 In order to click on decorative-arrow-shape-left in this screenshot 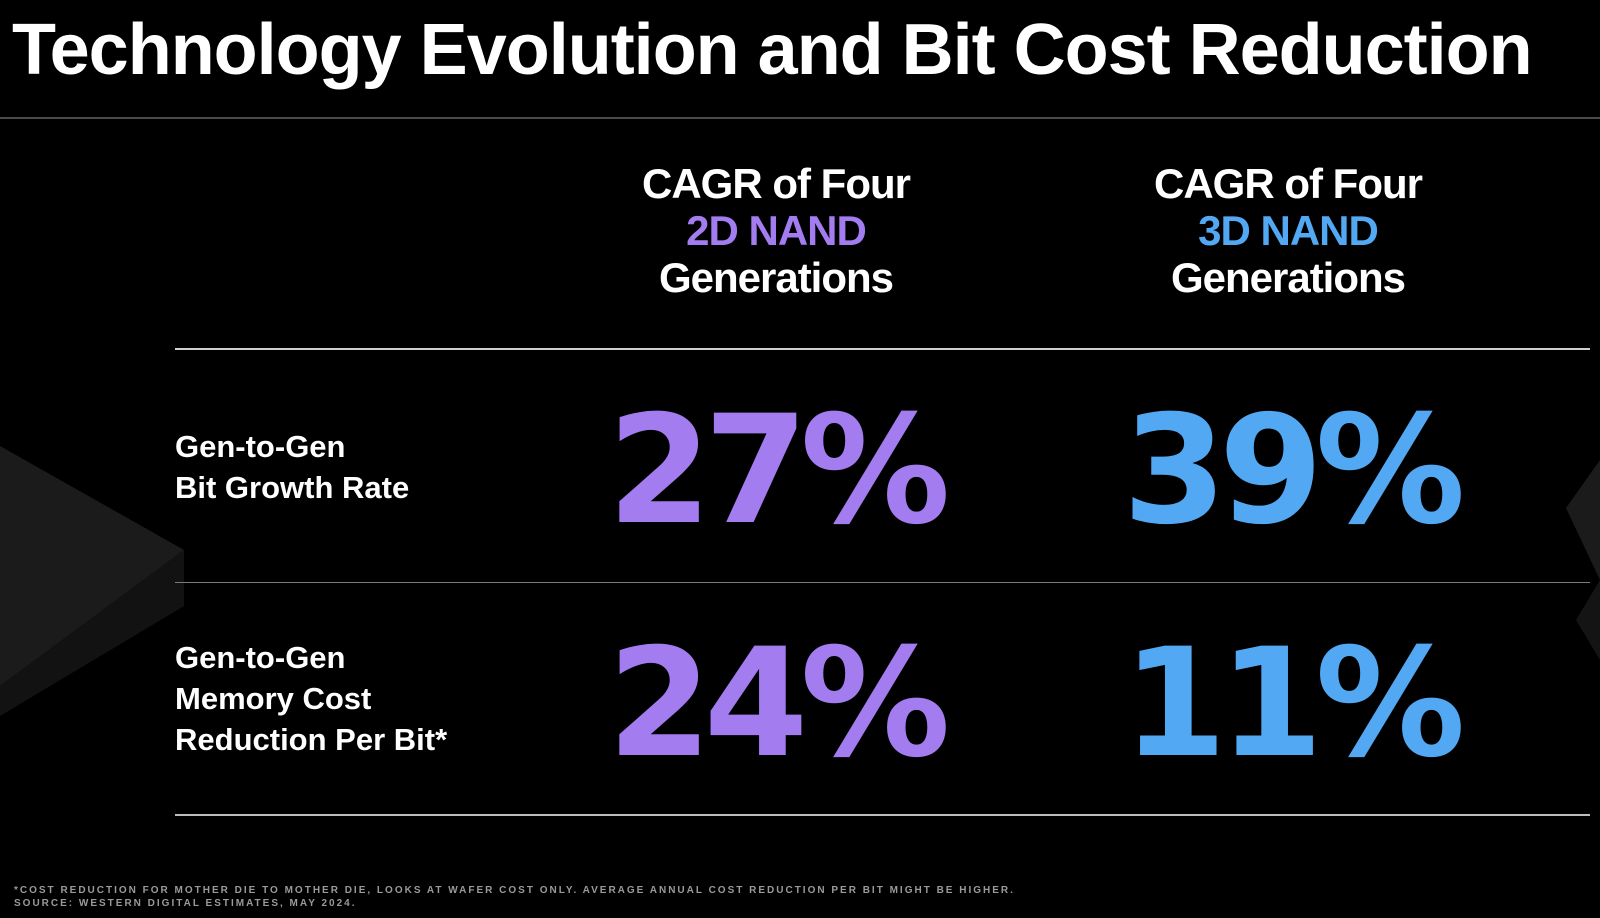, I will do `click(92, 581)`.